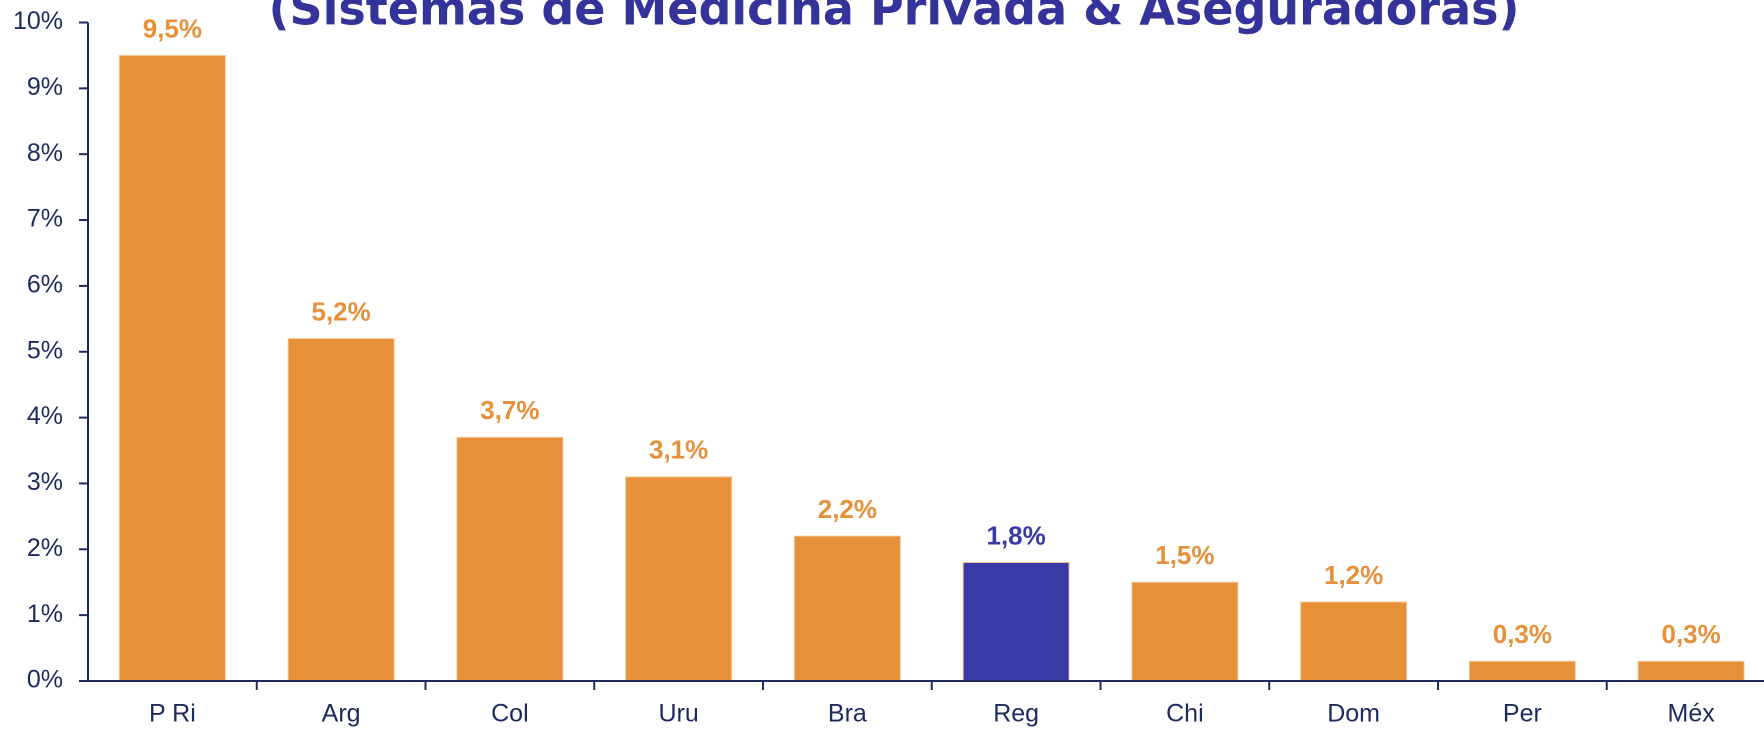  What do you see at coordinates (45, 680) in the screenshot?
I see `y-tick-label: 0%` at bounding box center [45, 680].